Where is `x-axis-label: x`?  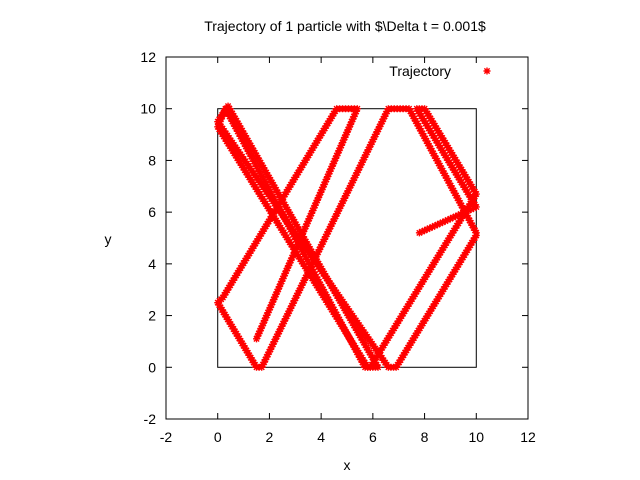 x-axis-label: x is located at coordinates (347, 465).